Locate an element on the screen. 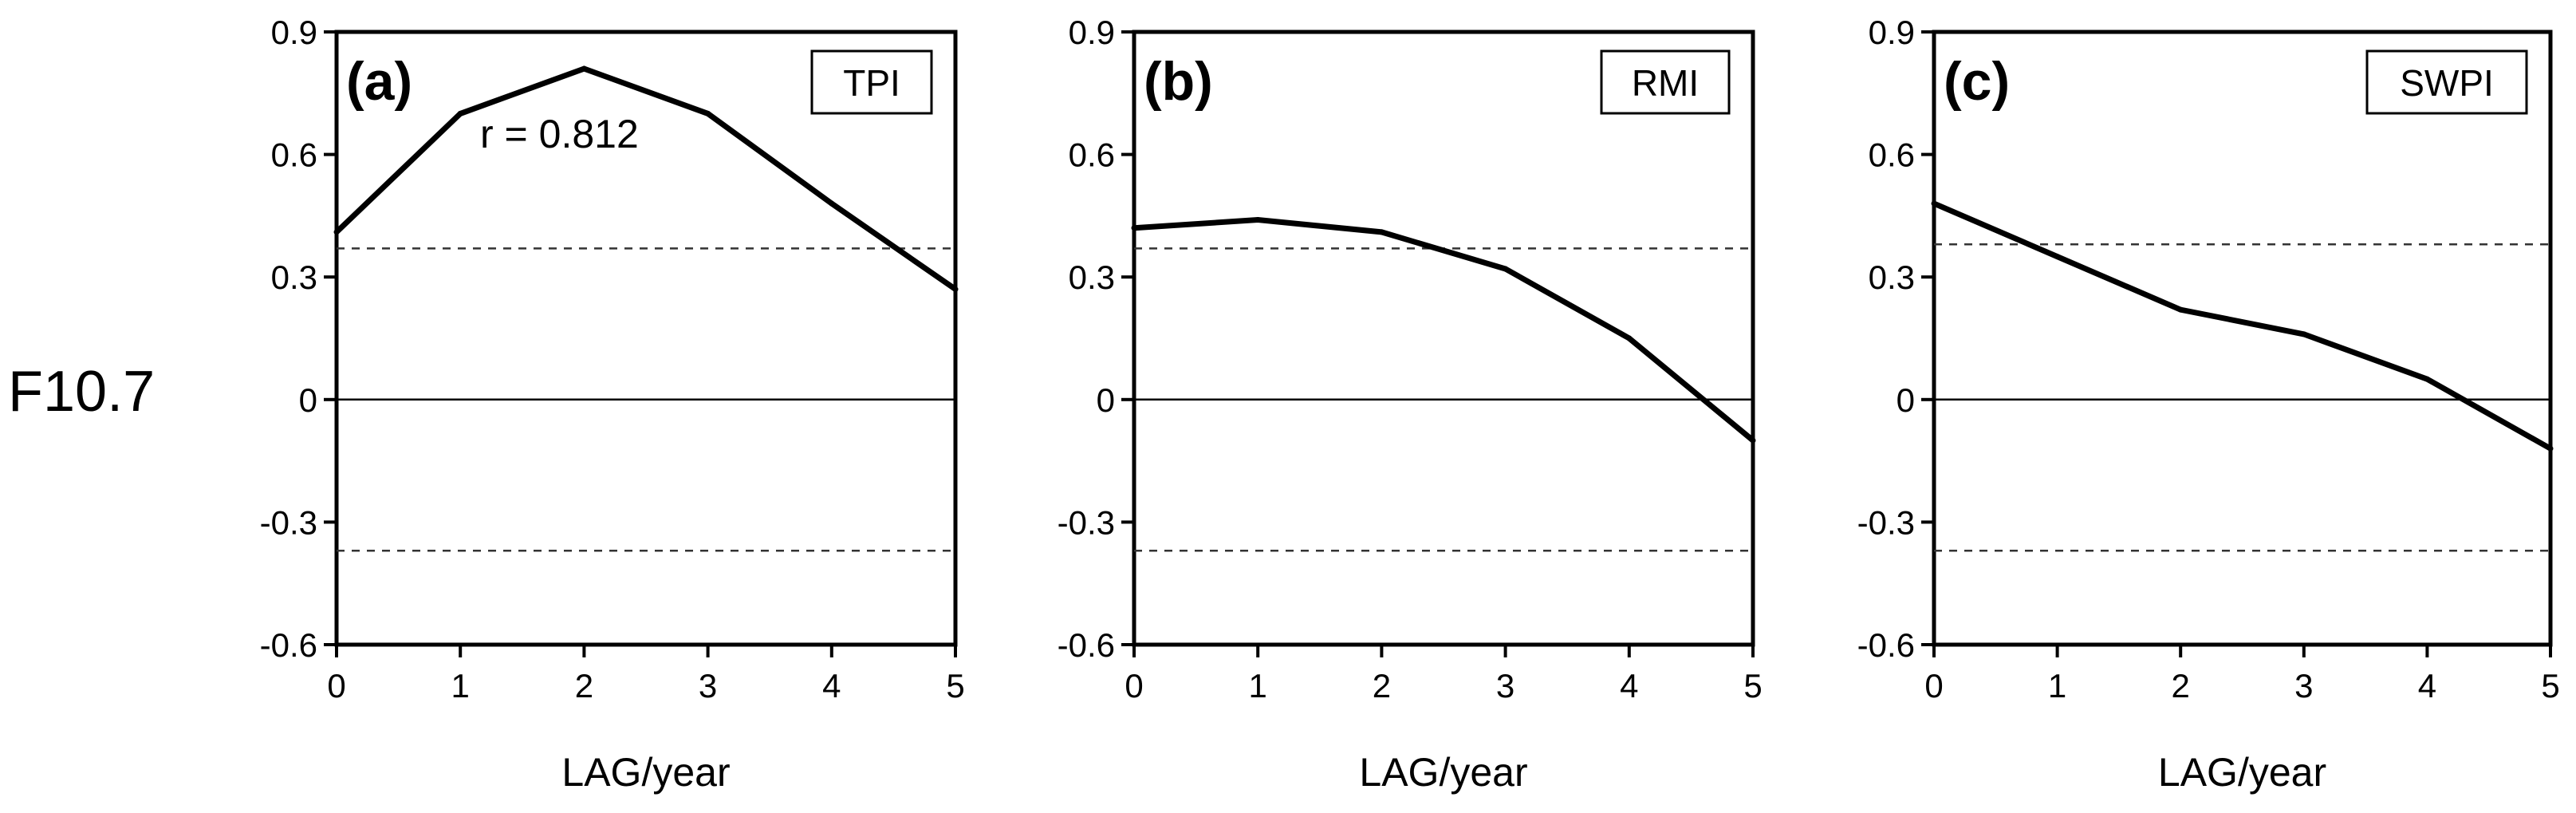 This screenshot has height=813, width=2576. panel-letter: (a) is located at coordinates (379, 81).